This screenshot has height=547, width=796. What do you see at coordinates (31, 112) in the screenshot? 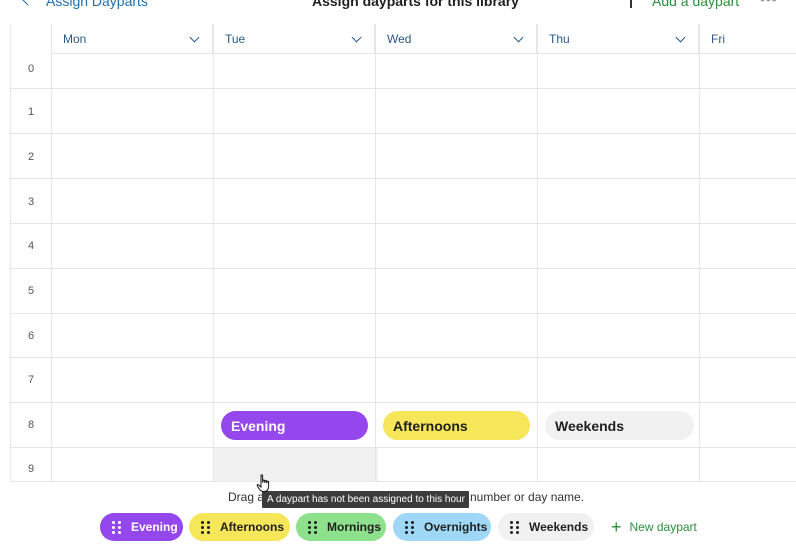
I see `hour-label: 1` at bounding box center [31, 112].